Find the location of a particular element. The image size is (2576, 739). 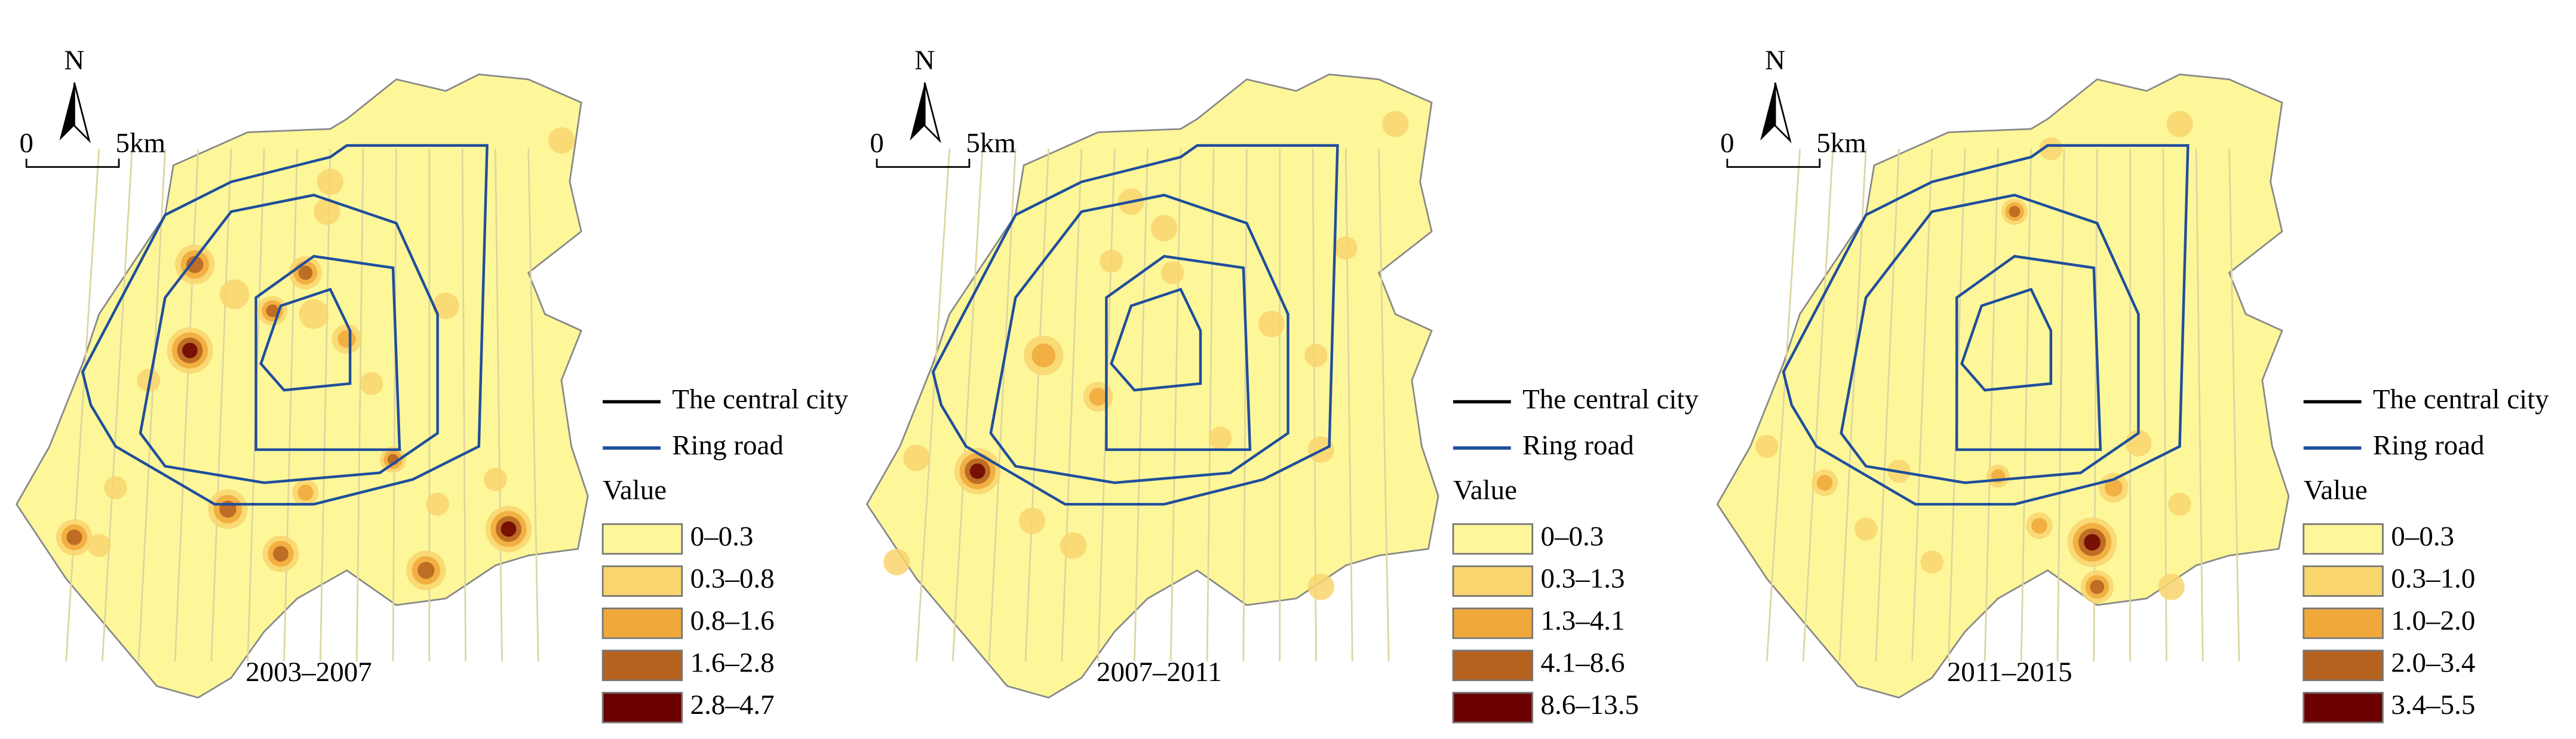

legend-class-label: 2.8–4.7 is located at coordinates (732, 704).